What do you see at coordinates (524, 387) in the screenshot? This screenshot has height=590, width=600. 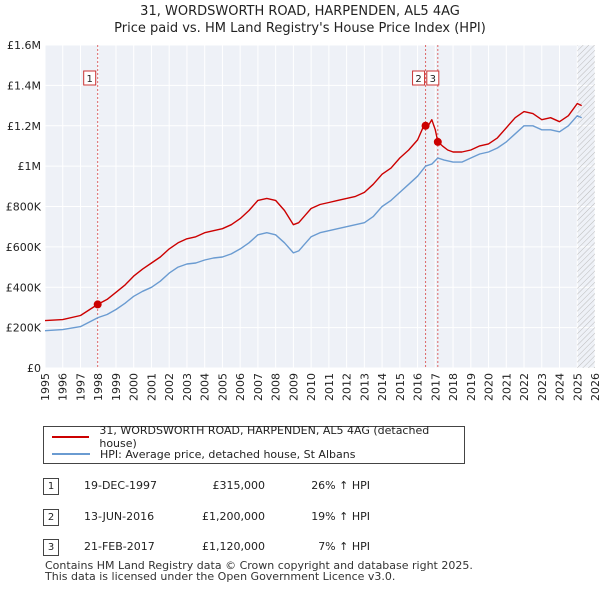 I see `x-tick-label: 2022` at bounding box center [524, 387].